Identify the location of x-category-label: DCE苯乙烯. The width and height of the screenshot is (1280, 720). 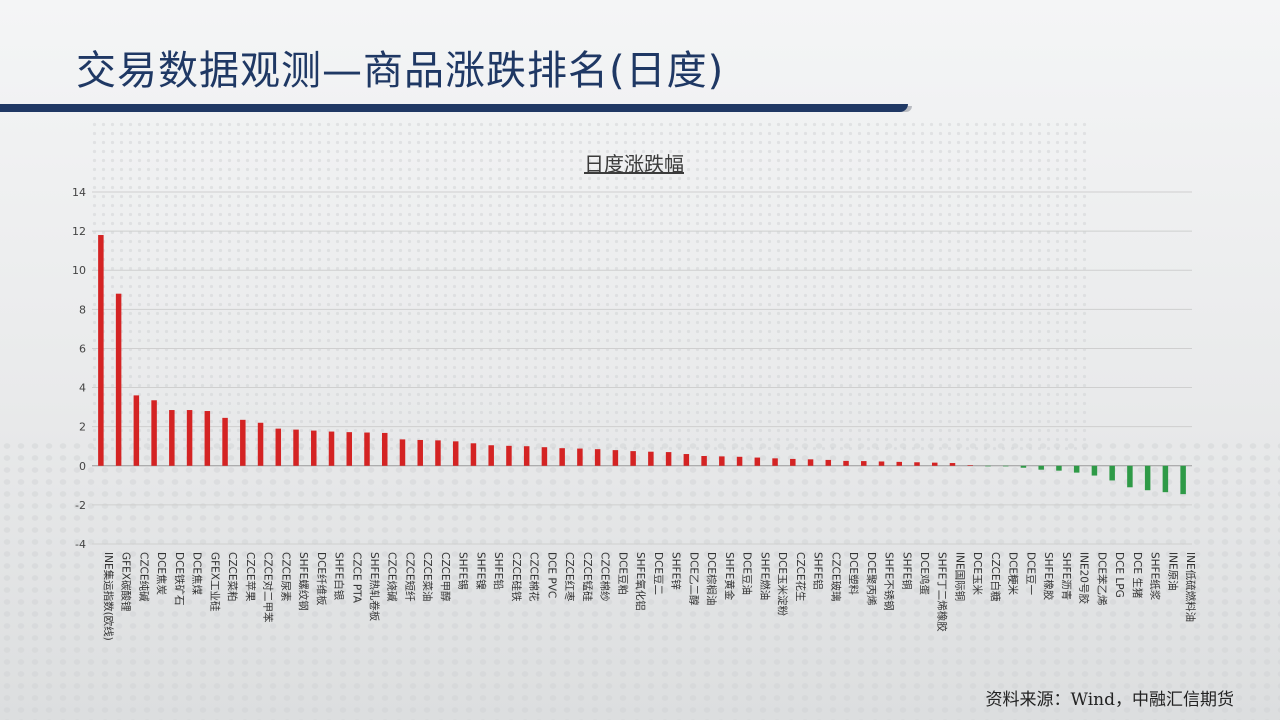
(1101, 579).